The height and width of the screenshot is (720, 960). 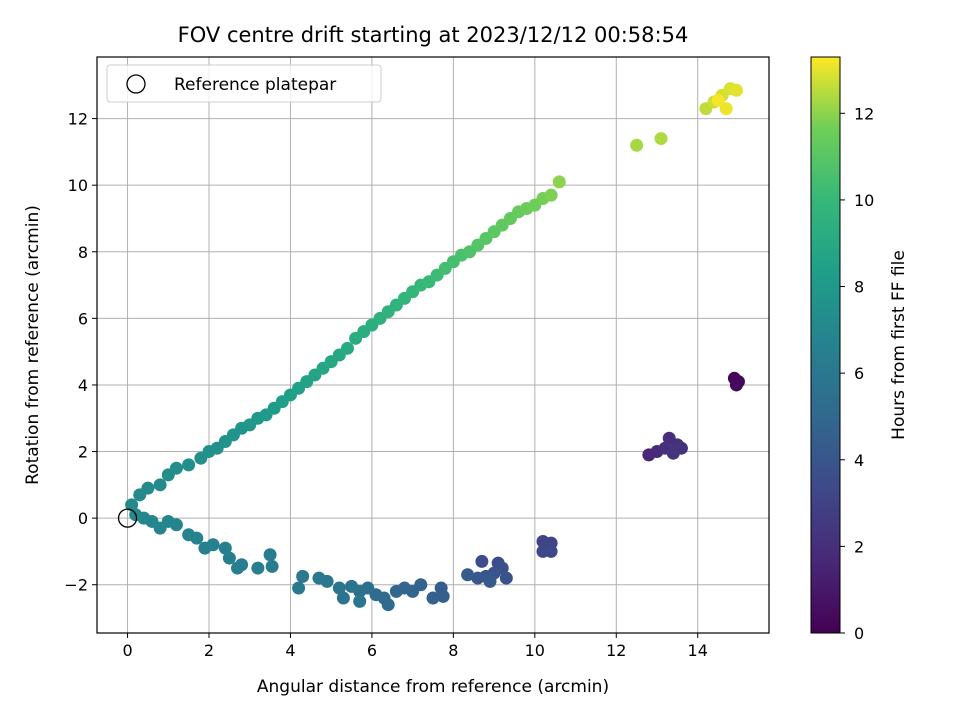 I want to click on x-tick-label: 14, so click(x=698, y=650).